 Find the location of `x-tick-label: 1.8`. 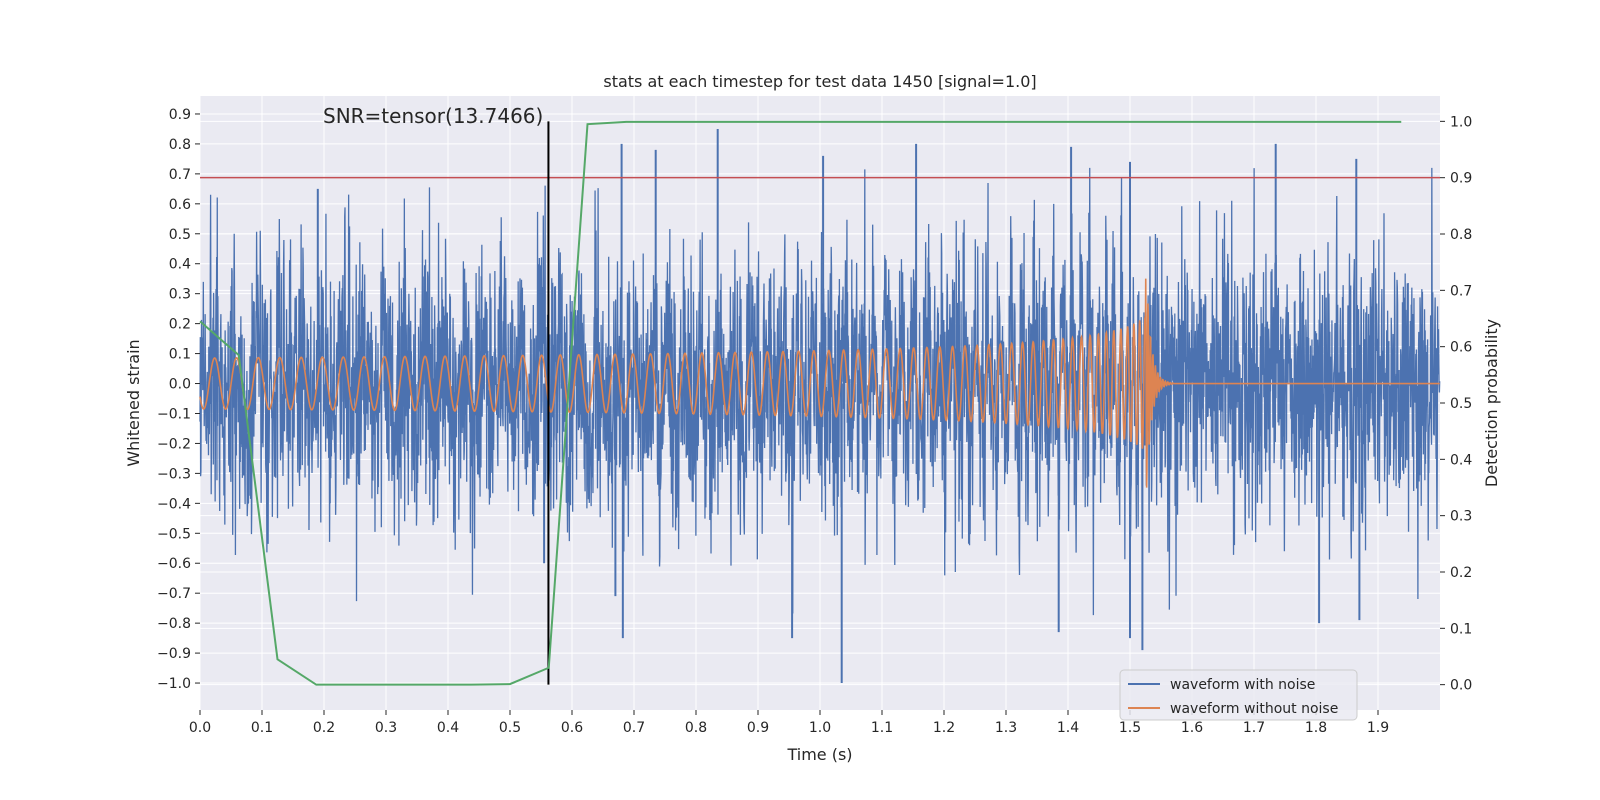

x-tick-label: 1.8 is located at coordinates (1316, 728).